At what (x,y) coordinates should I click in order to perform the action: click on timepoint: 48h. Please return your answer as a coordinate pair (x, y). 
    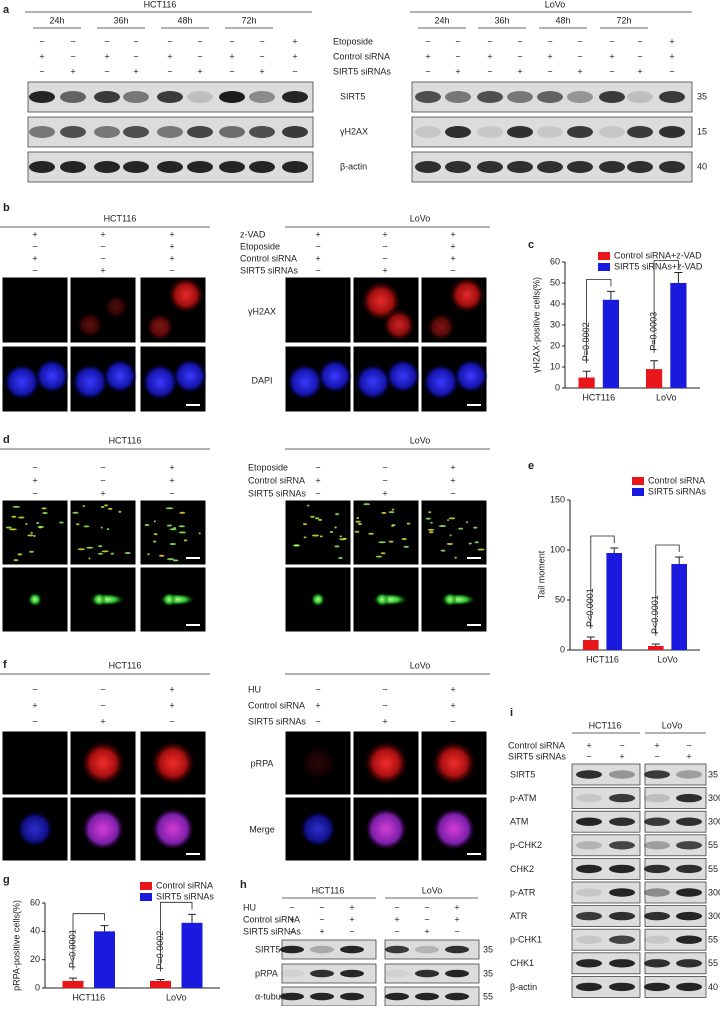
    Looking at the image, I should click on (184, 20).